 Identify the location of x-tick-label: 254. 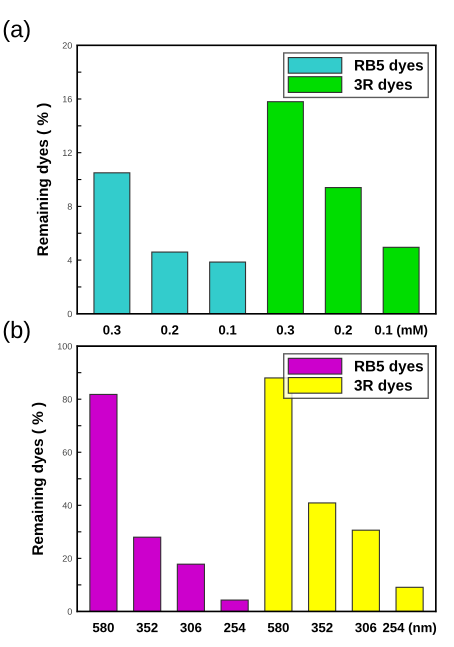
(235, 627).